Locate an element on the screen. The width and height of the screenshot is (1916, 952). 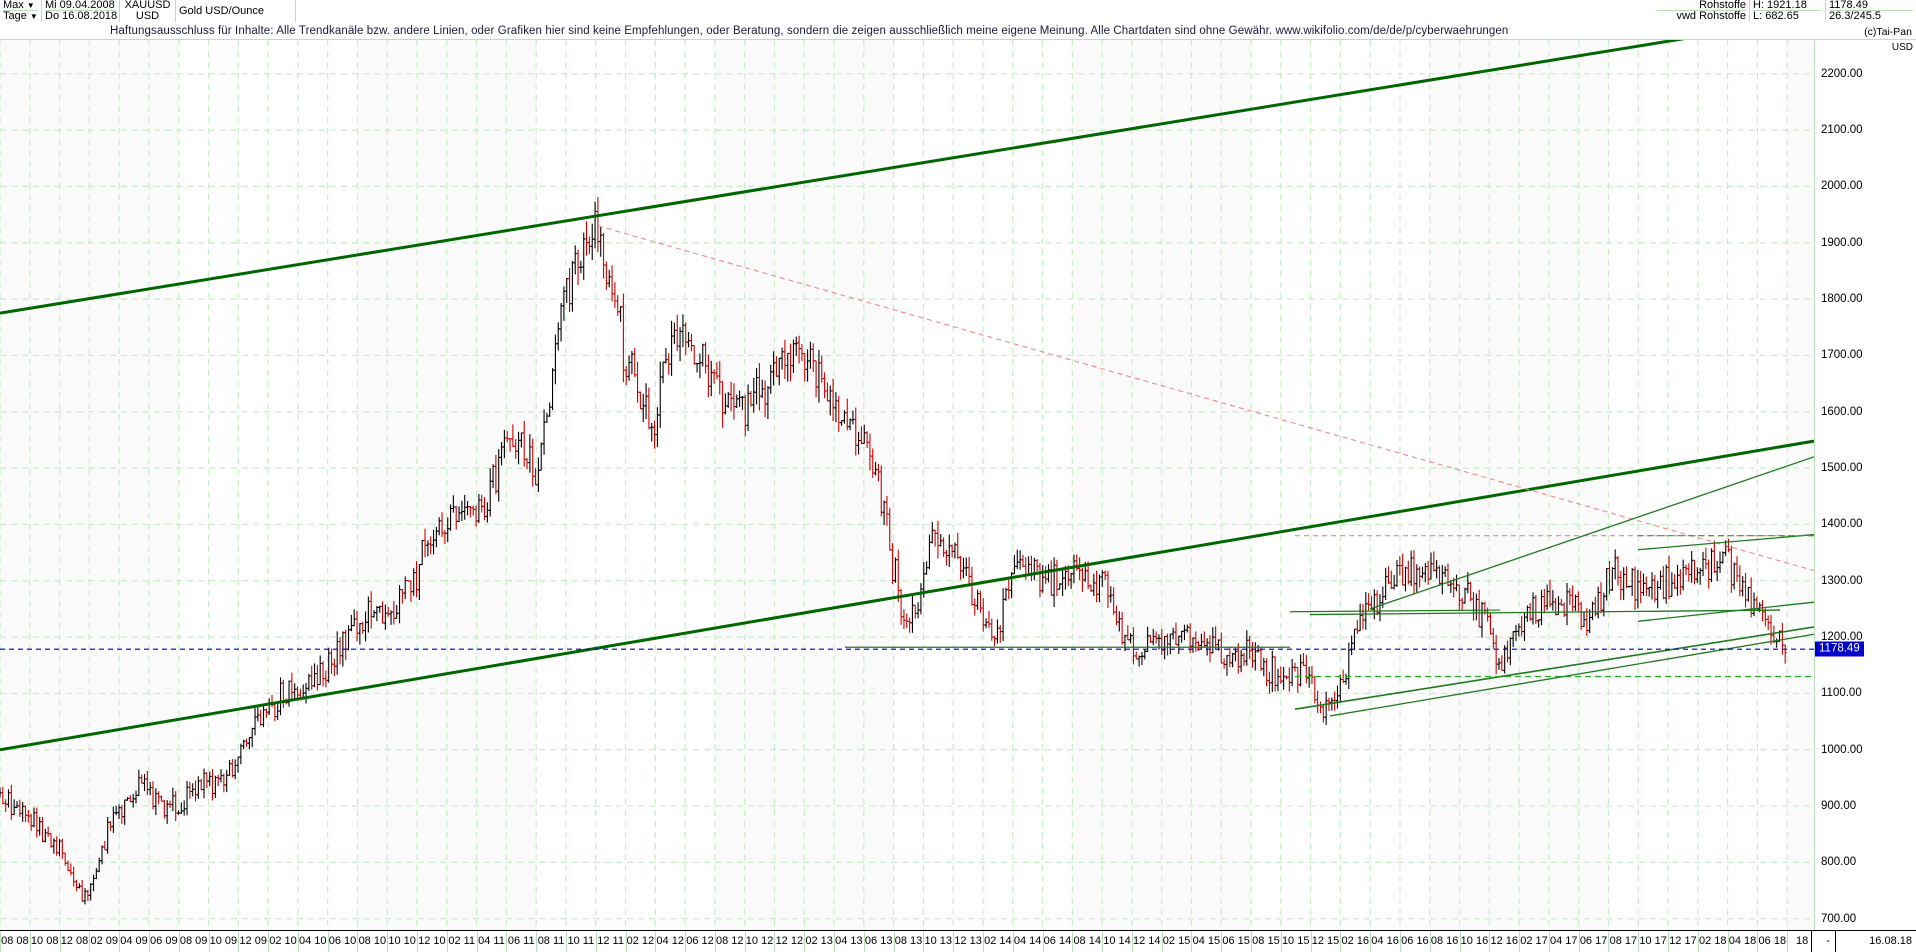
header-selectors: Max ▼ Tage ▼ is located at coordinates (21, 11).